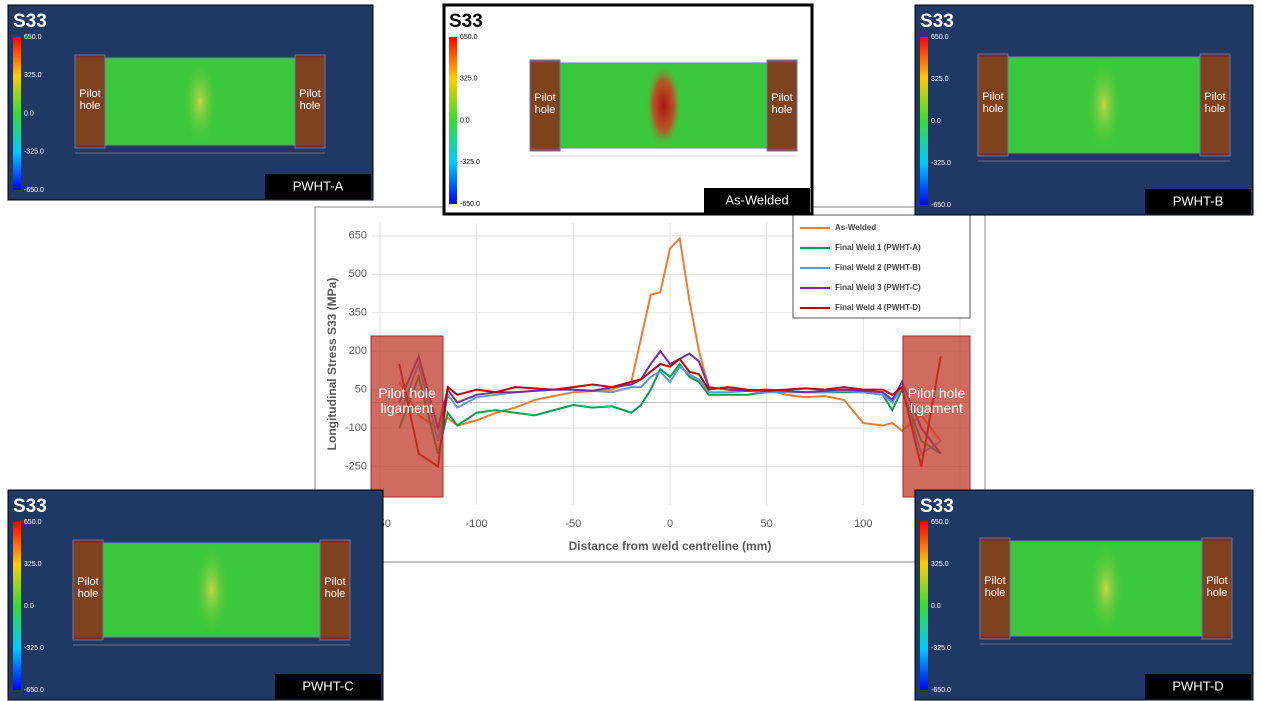  What do you see at coordinates (573, 524) in the screenshot?
I see `x-tick-label: -50` at bounding box center [573, 524].